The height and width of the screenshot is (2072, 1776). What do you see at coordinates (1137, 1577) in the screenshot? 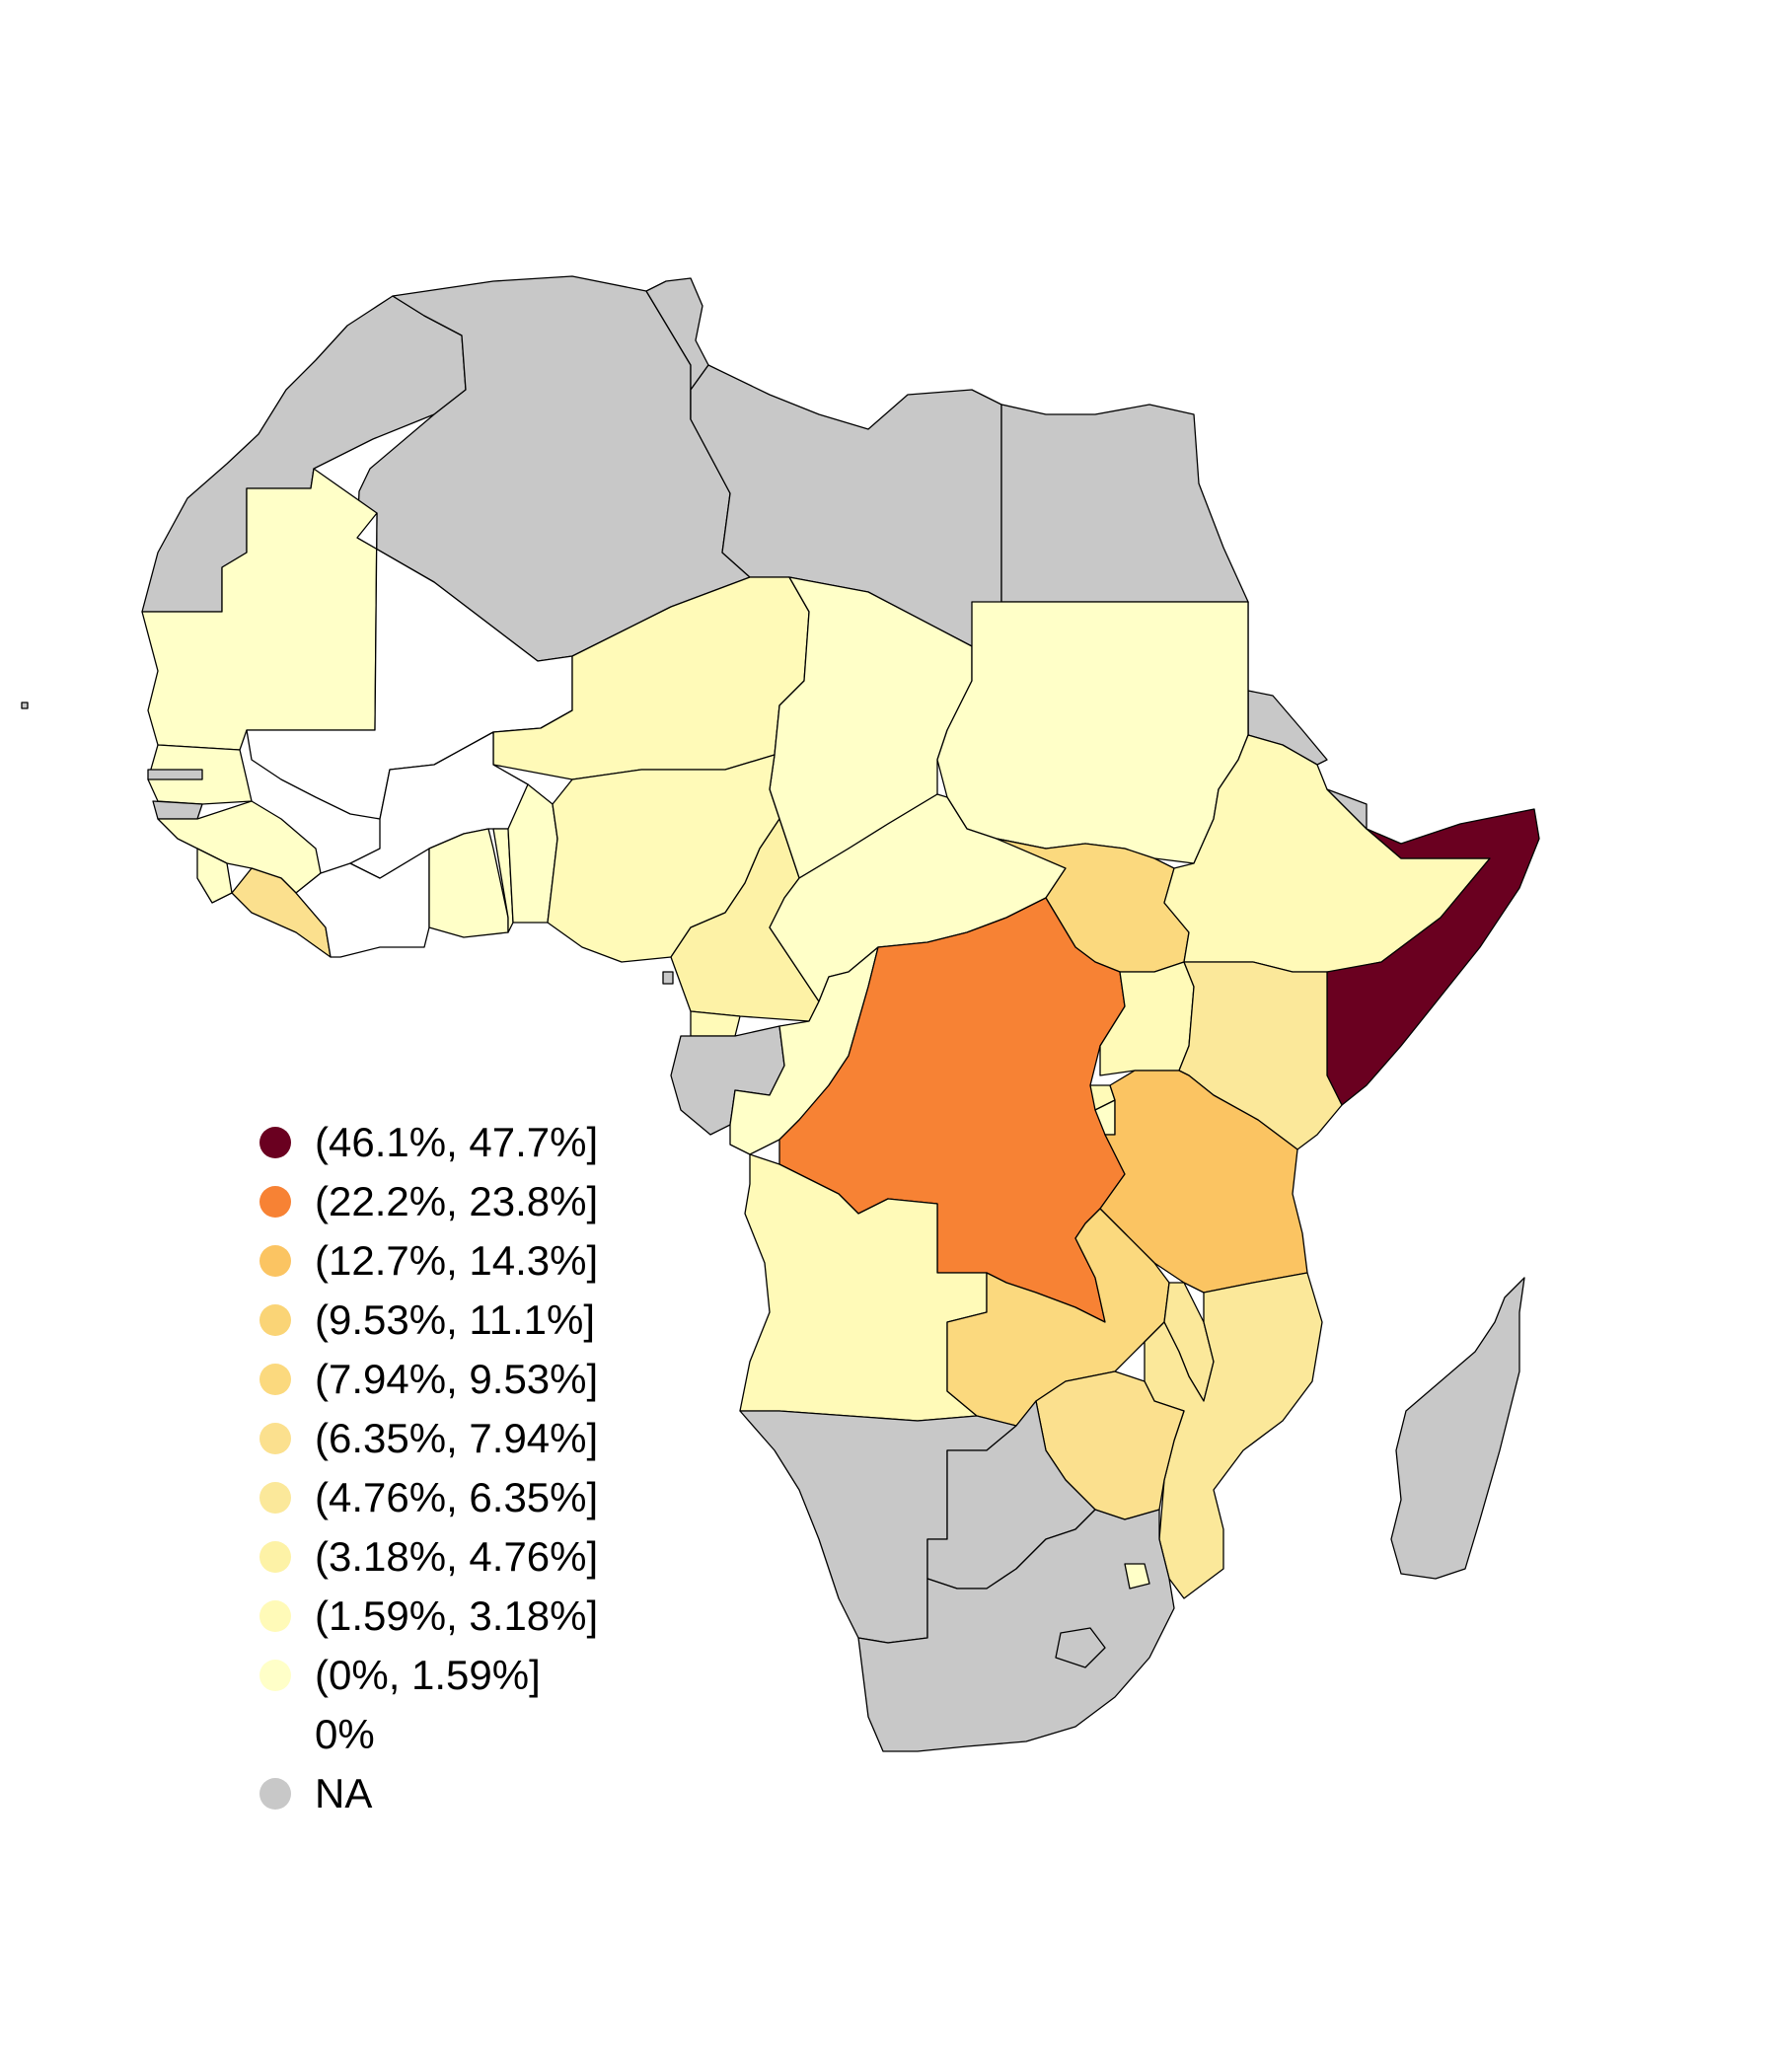
I see `region-eswatini` at bounding box center [1137, 1577].